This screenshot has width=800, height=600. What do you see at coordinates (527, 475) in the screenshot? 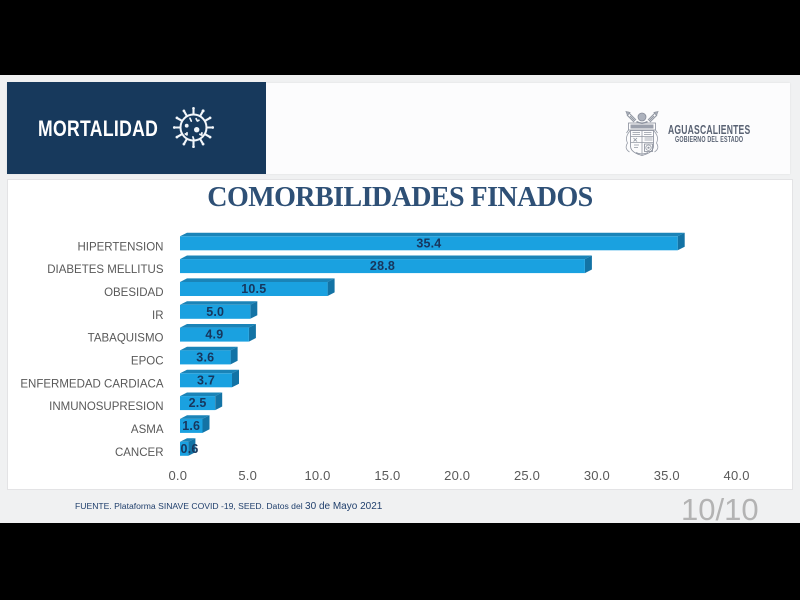
I see `svg-text: 25.0` at bounding box center [527, 475].